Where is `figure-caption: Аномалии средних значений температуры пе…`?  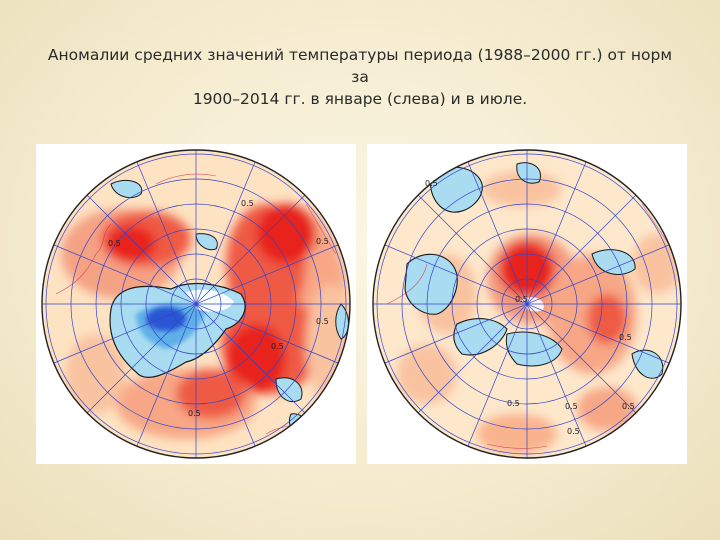
figure-caption: Аномалии средних значений температуры пе… is located at coordinates (360, 77).